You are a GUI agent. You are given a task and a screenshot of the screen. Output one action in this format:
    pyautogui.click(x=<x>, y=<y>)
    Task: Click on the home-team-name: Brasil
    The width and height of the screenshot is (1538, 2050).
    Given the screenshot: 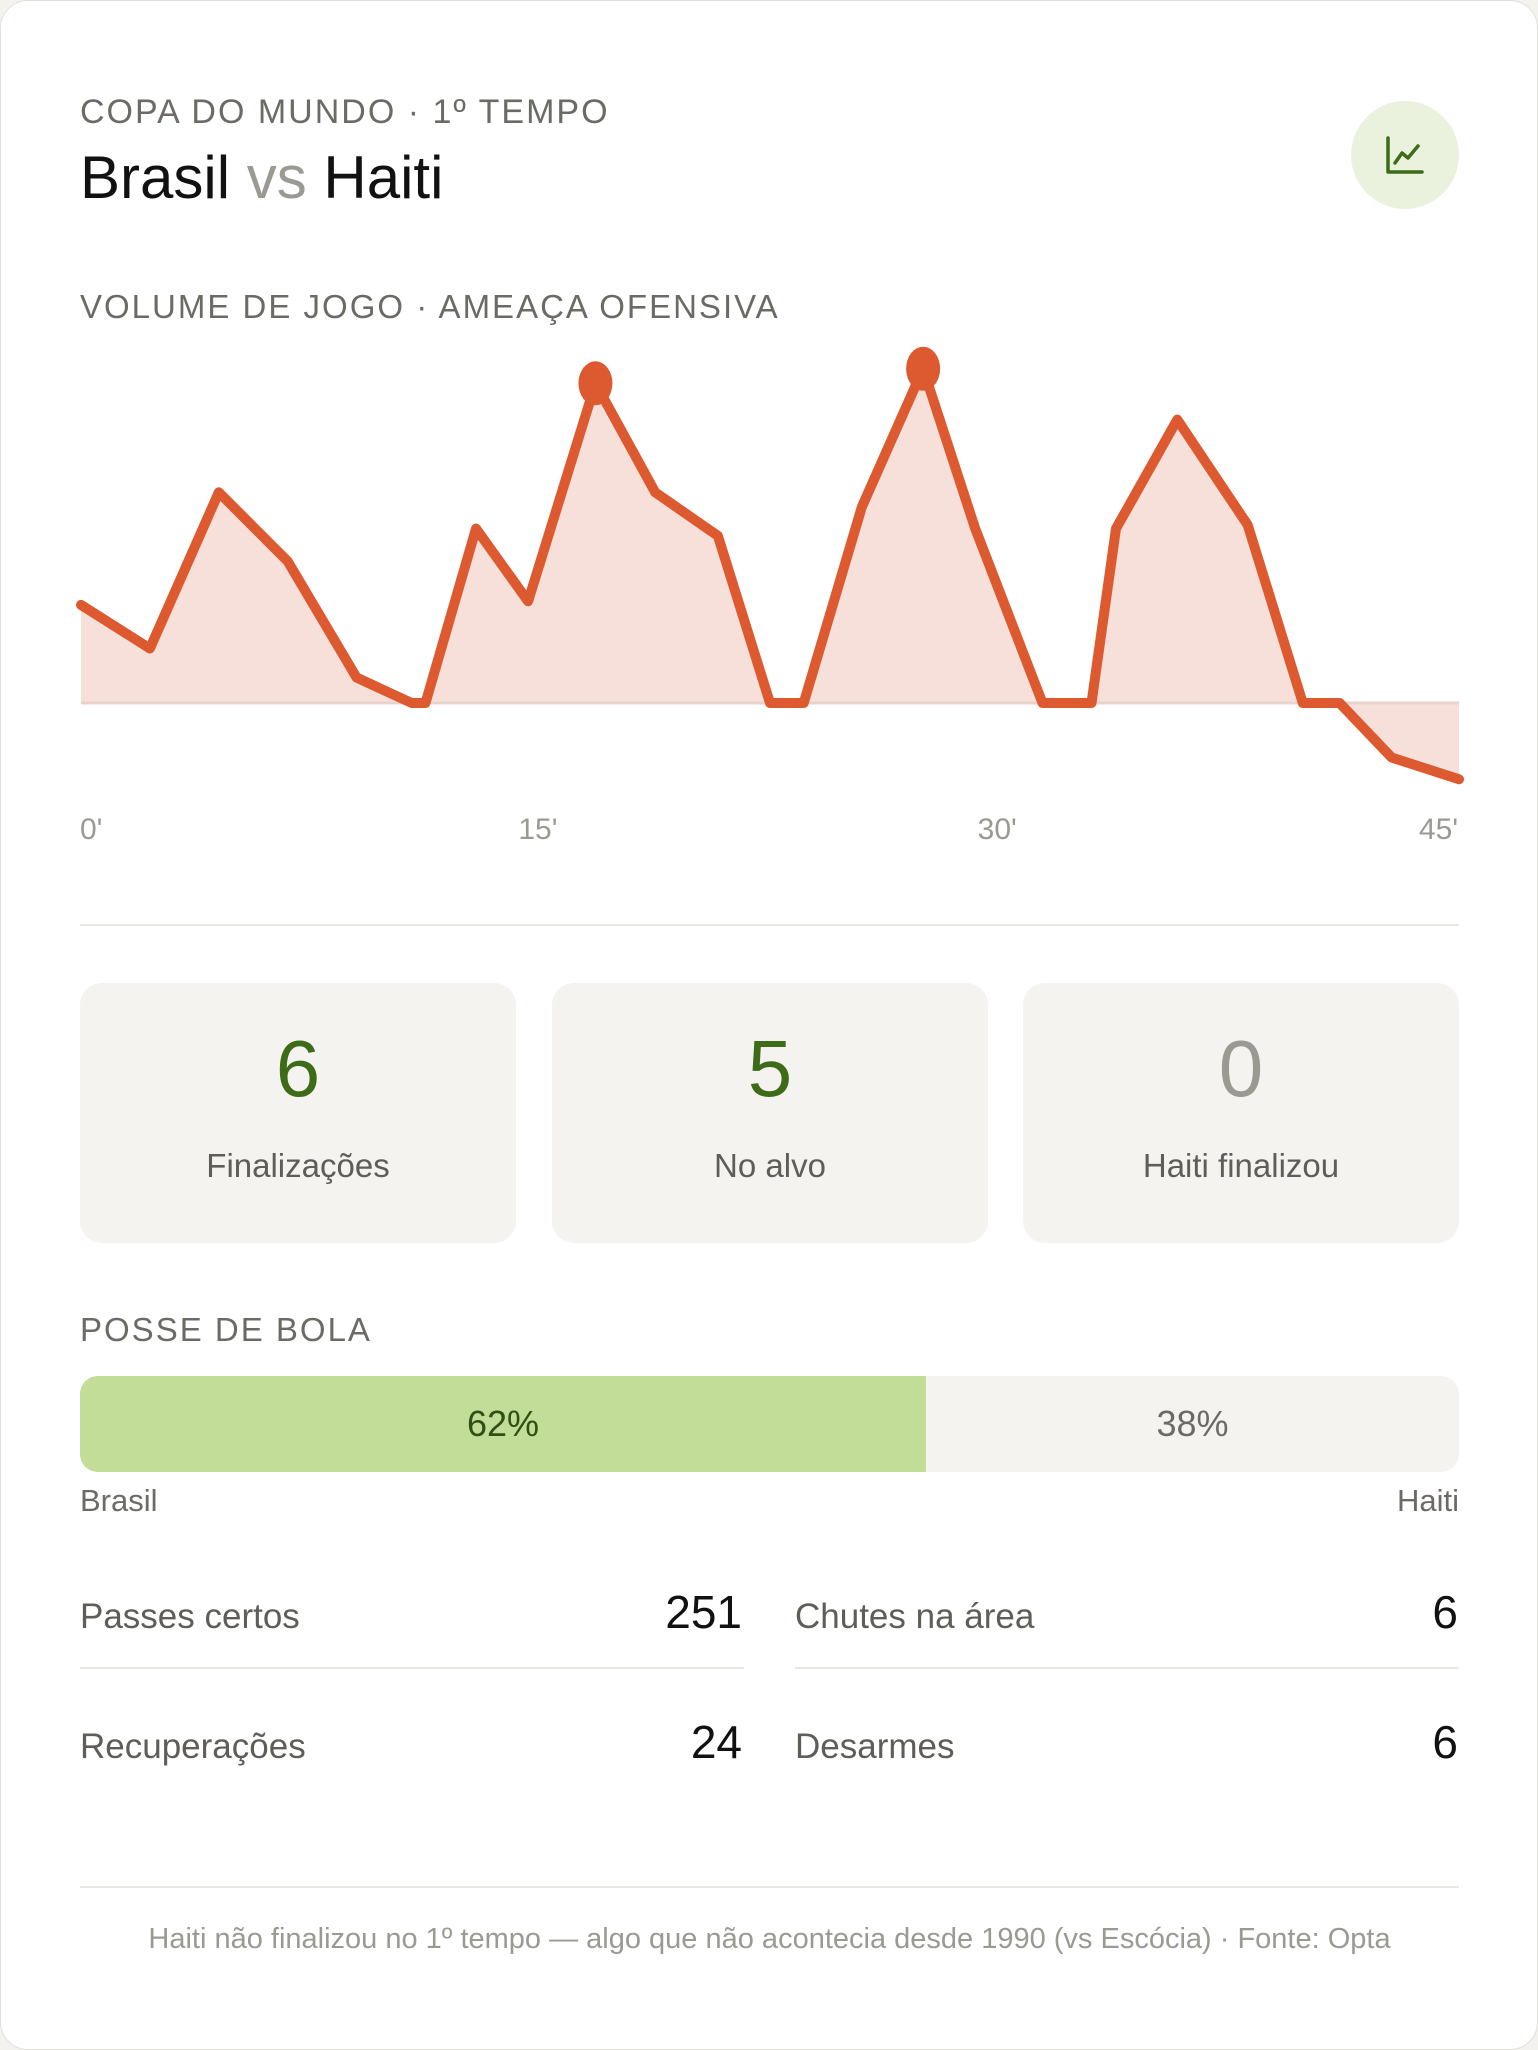 What is the action you would take?
    pyautogui.click(x=155, y=177)
    